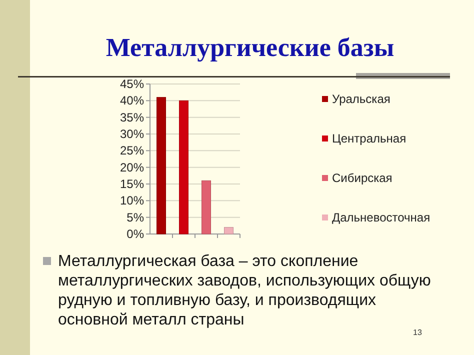  Describe the element at coordinates (135, 217) in the screenshot. I see `y-tick-label: 5%` at that location.